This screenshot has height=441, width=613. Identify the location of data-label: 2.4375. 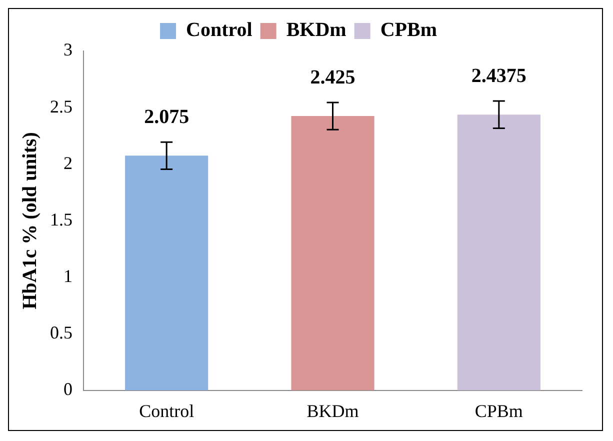
(498, 76).